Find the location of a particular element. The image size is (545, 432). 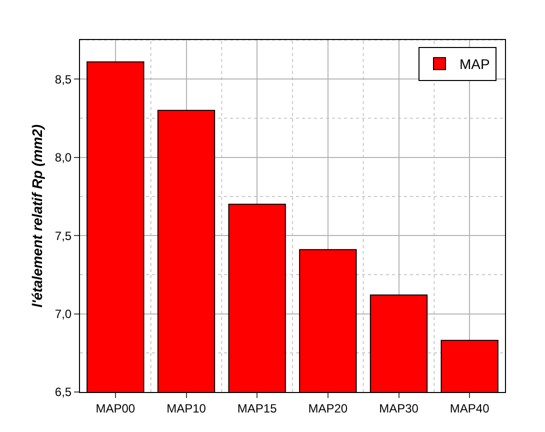

x-tick-label: MAP10 is located at coordinates (186, 408).